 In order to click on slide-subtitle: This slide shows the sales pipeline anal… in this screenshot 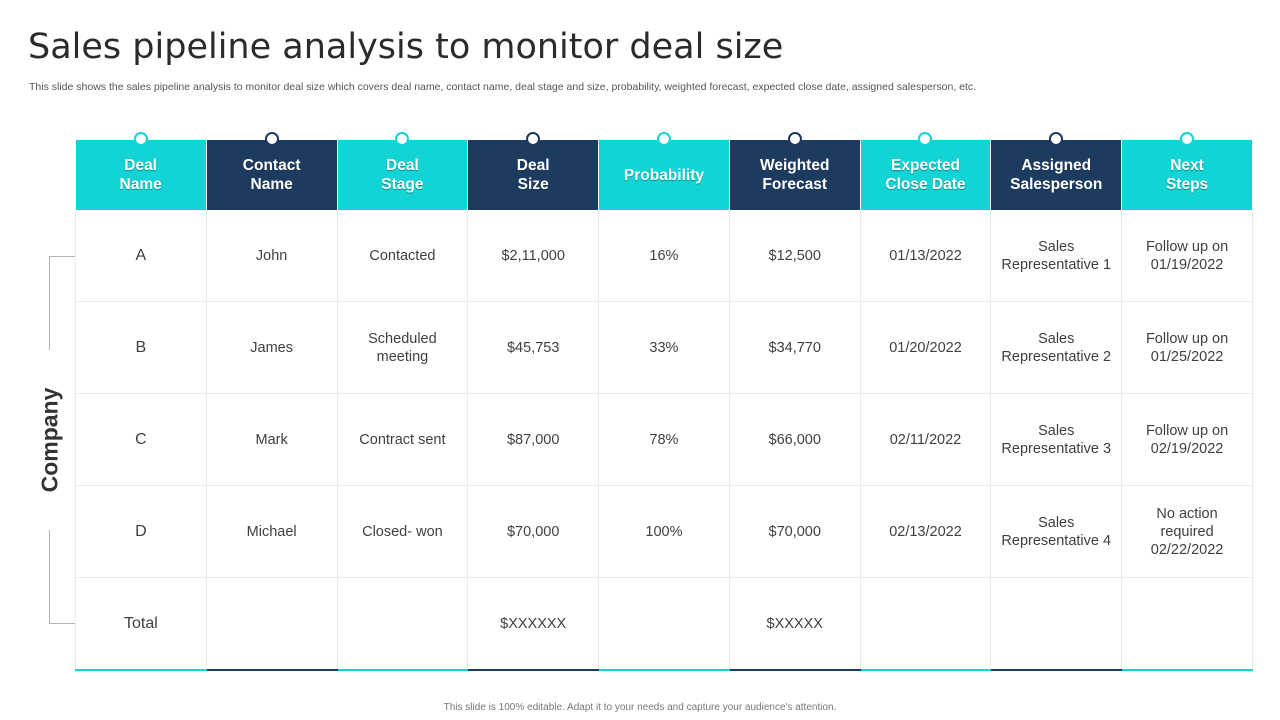, I will do `click(503, 87)`.